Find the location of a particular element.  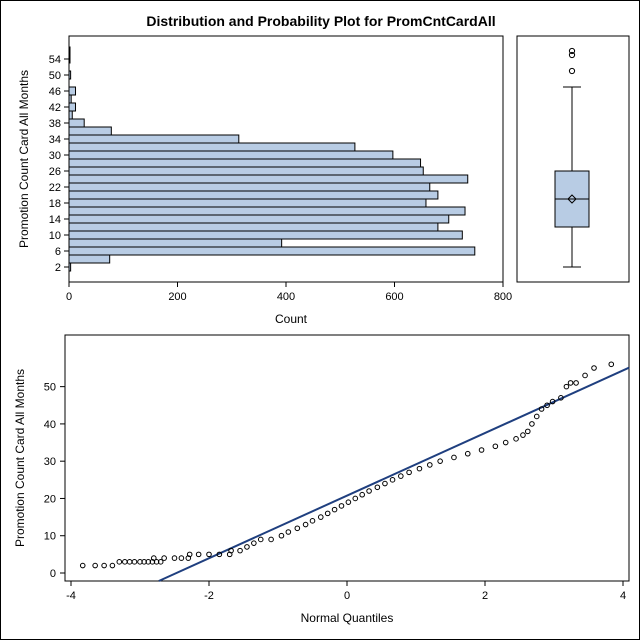

qq-y-tick-label: 30 is located at coordinates (50, 462).